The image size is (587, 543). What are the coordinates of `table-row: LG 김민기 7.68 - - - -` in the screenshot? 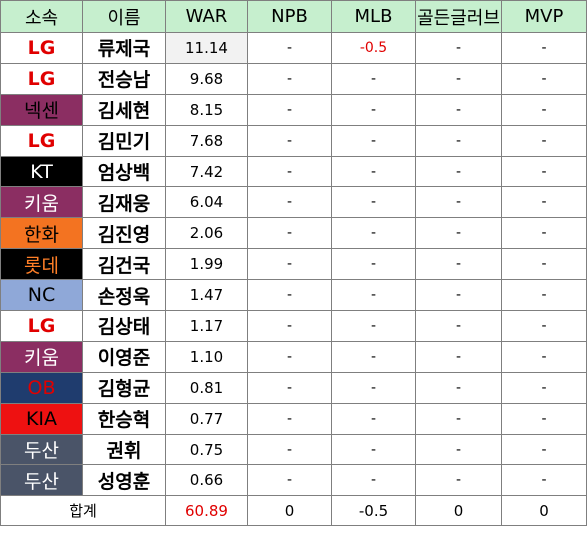 It's located at (293, 140).